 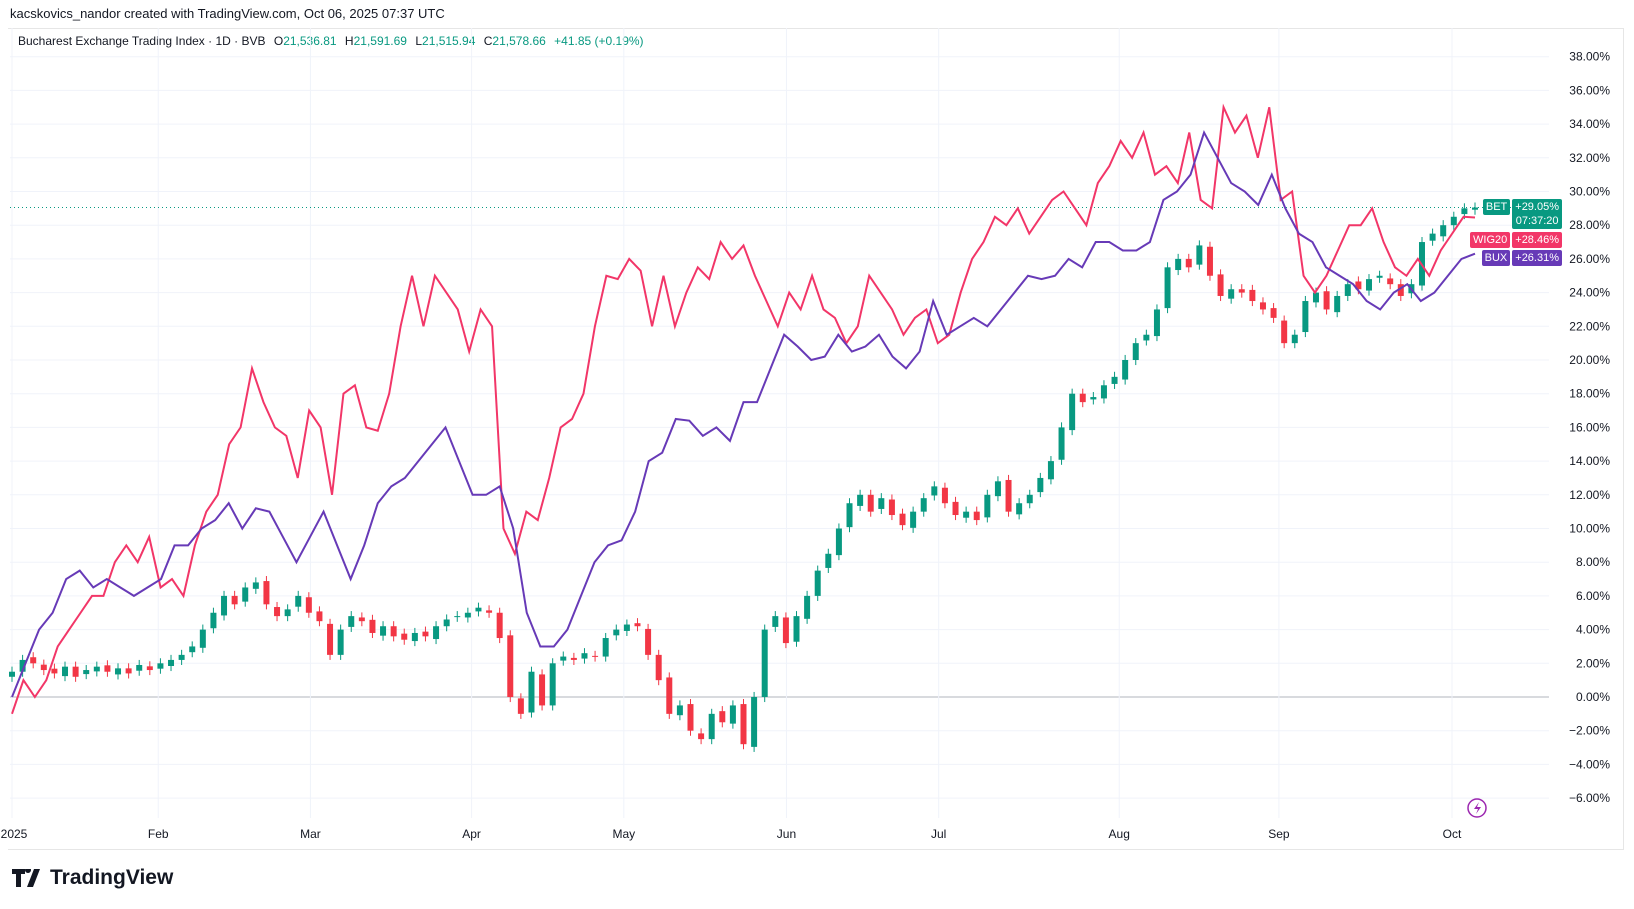 I want to click on x-tick-label: Oct, so click(x=1452, y=834).